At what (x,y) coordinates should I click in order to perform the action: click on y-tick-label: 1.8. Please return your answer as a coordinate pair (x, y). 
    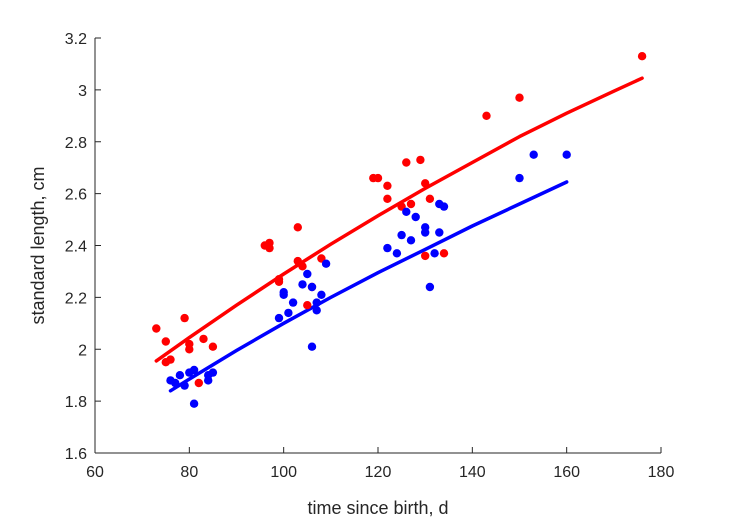
    Looking at the image, I should click on (76, 402).